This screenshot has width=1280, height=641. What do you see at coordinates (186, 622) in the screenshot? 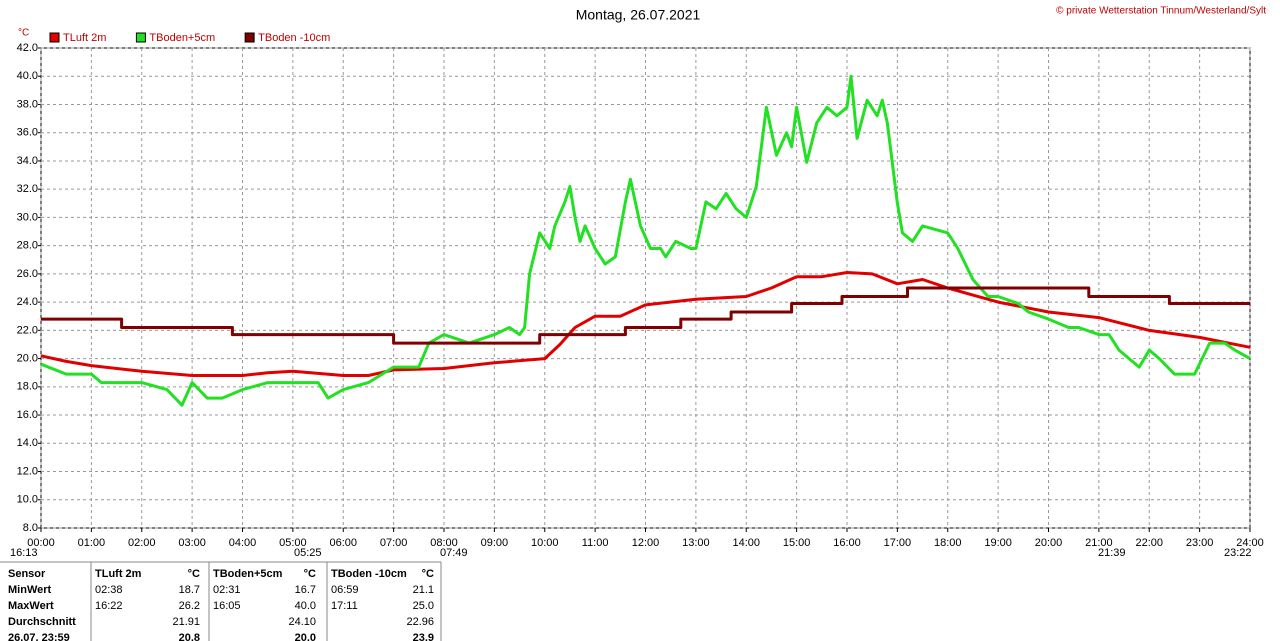
I see `table-cell: 21.91` at bounding box center [186, 622].